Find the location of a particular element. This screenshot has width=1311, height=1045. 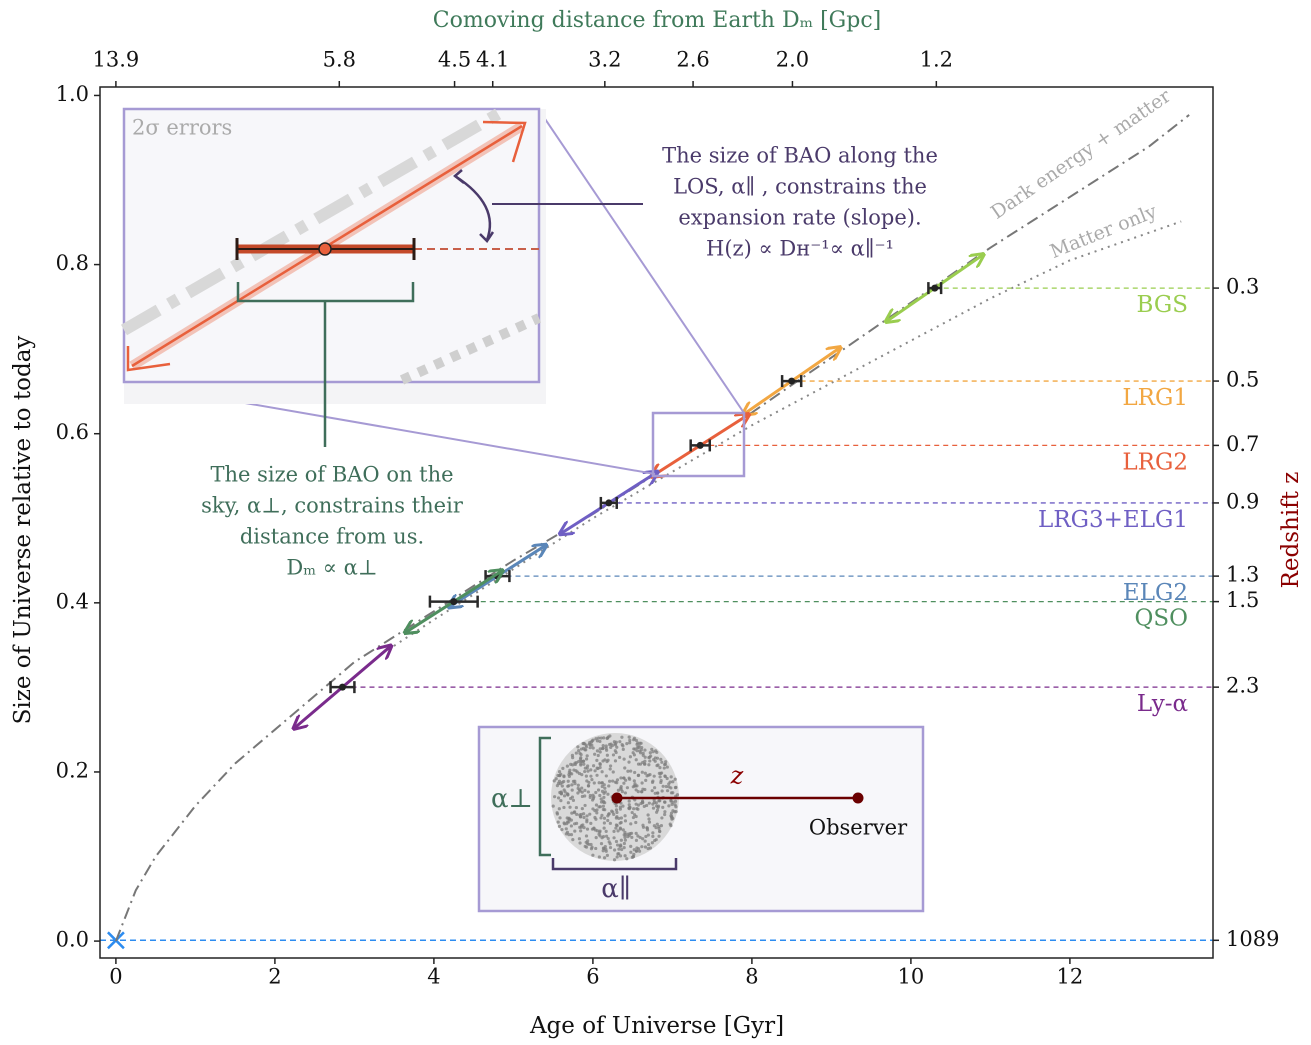

x2-tick-label: 2.0 is located at coordinates (792, 60).